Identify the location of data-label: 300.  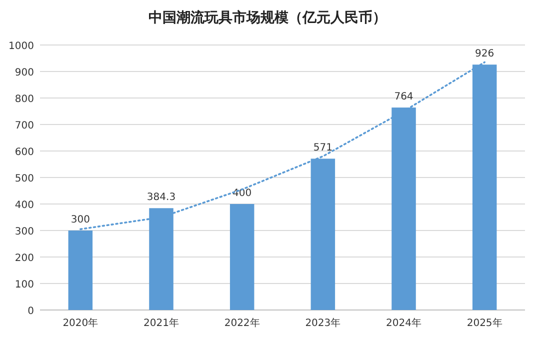
(80, 220).